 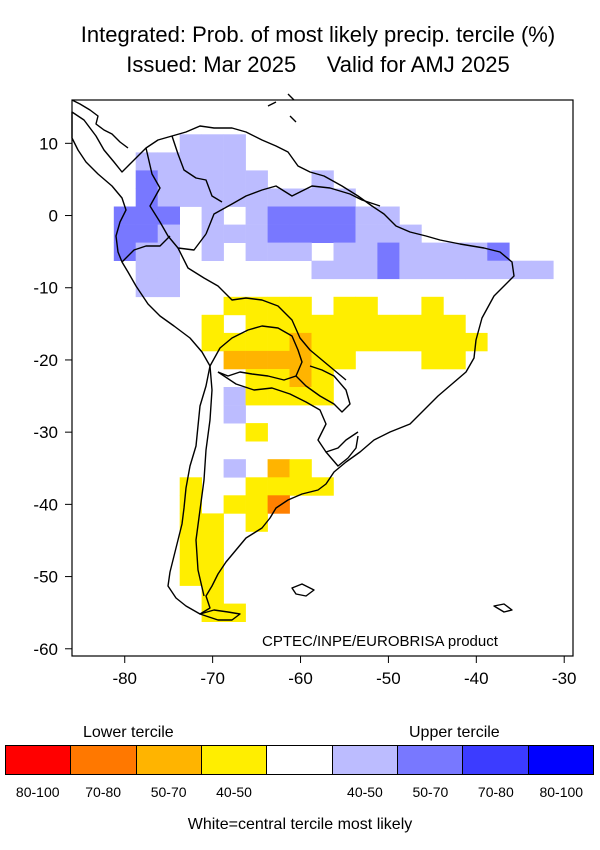 I want to click on x-tick-label: -40, so click(x=476, y=678).